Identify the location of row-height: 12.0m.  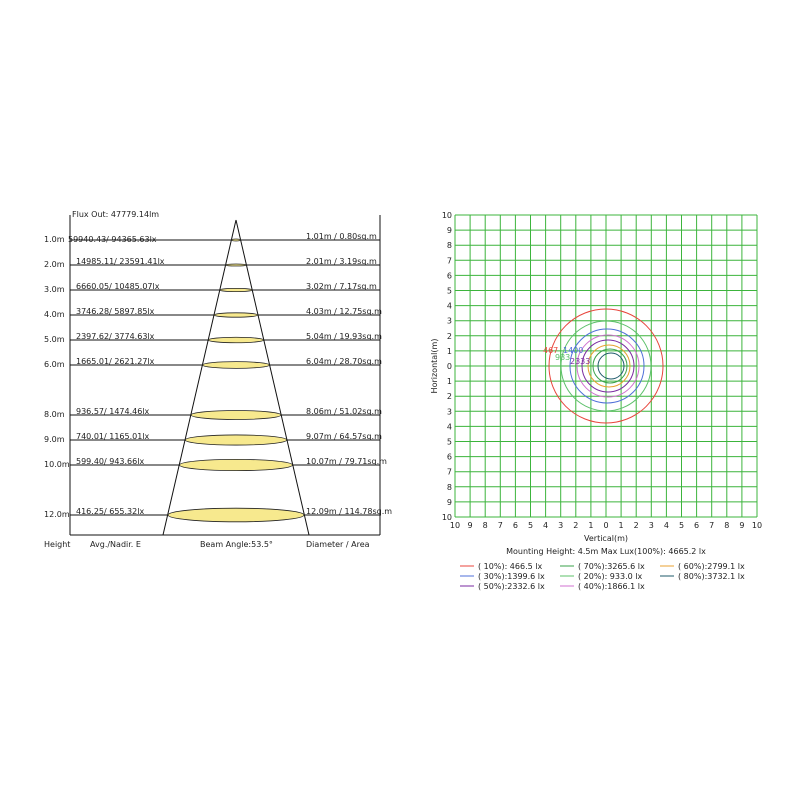
(57, 514).